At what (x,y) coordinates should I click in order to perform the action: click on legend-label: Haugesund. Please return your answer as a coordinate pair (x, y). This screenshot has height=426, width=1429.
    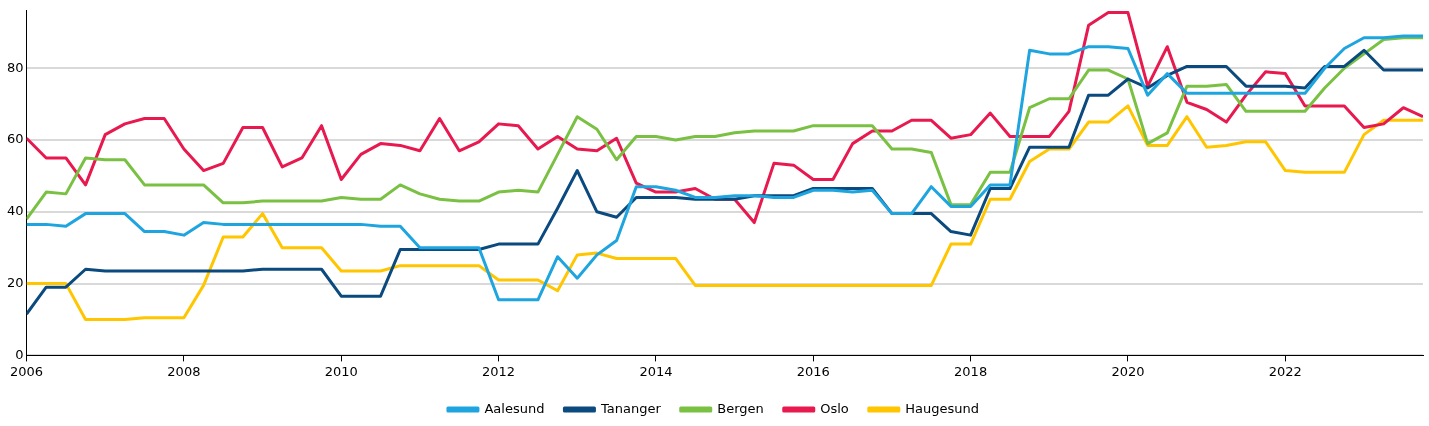
    Looking at the image, I should click on (942, 408).